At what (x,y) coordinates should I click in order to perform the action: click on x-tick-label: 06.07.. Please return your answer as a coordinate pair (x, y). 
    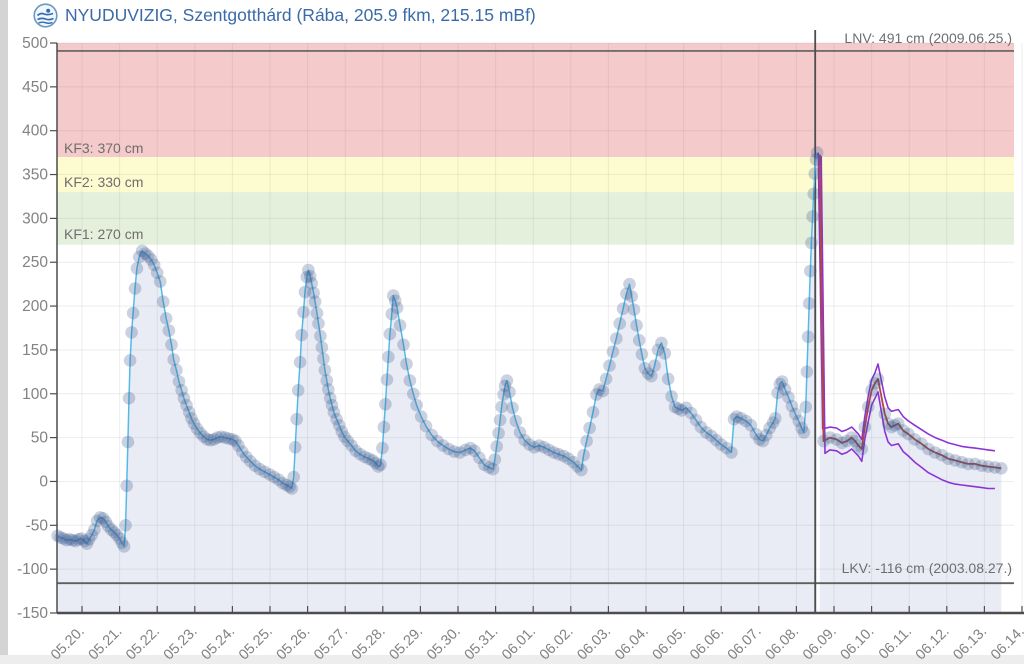
    Looking at the image, I should click on (745, 644).